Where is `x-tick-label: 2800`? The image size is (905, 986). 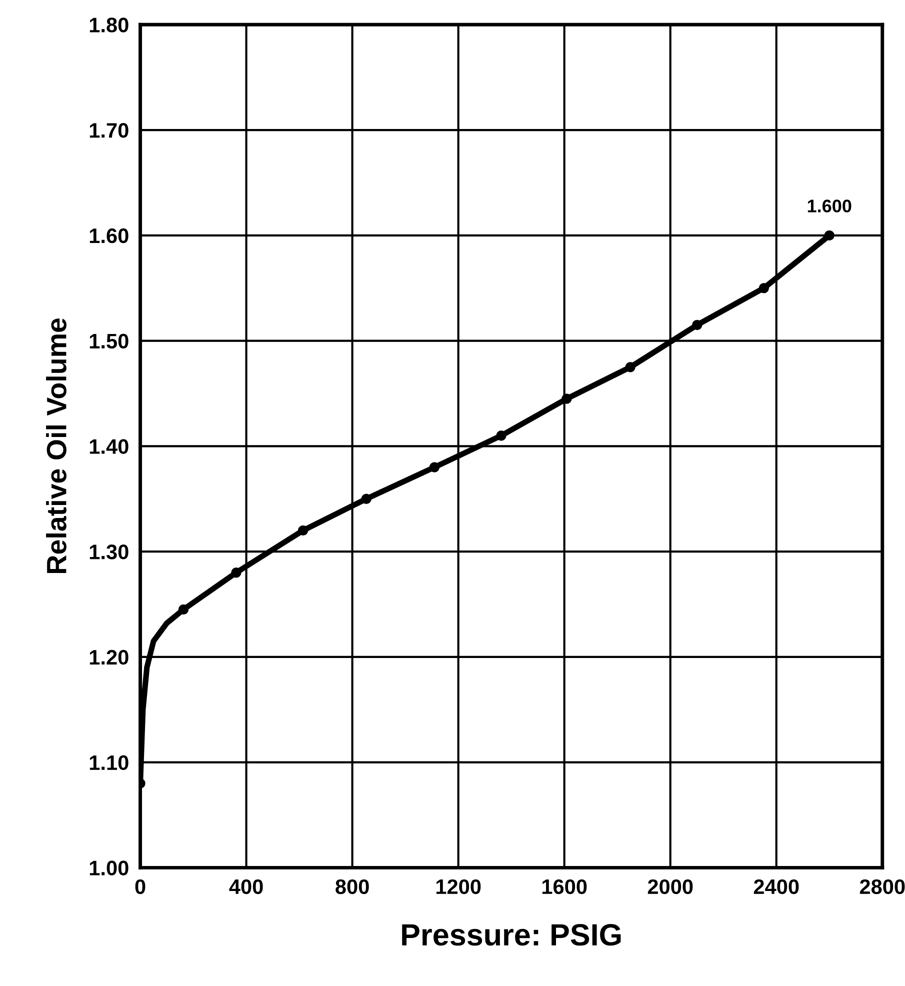 x-tick-label: 2800 is located at coordinates (882, 886).